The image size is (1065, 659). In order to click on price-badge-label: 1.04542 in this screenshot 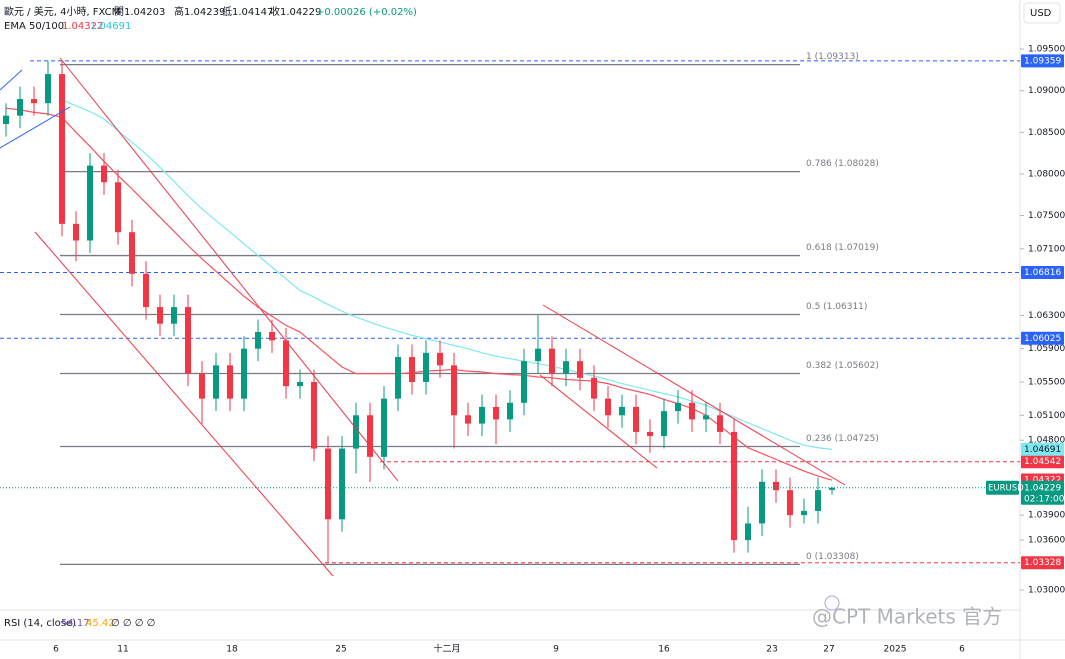, I will do `click(1042, 462)`.